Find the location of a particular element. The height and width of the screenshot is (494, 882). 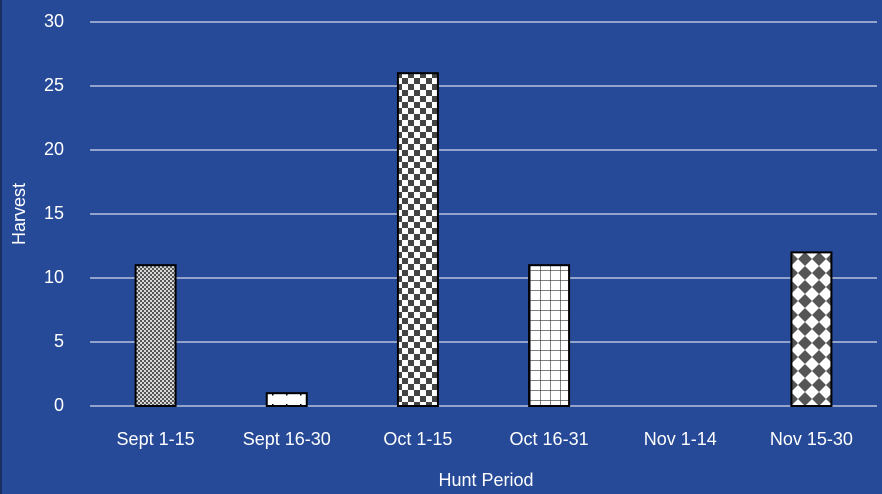

y-tick-label: 25 is located at coordinates (54, 85).